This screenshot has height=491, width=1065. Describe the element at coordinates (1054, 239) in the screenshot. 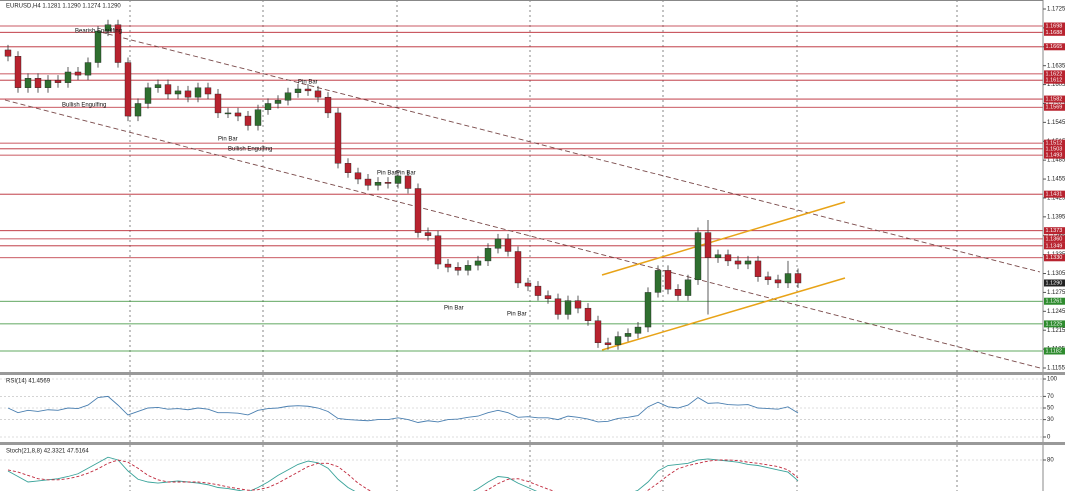

I see `level-label: 1.1360` at that location.